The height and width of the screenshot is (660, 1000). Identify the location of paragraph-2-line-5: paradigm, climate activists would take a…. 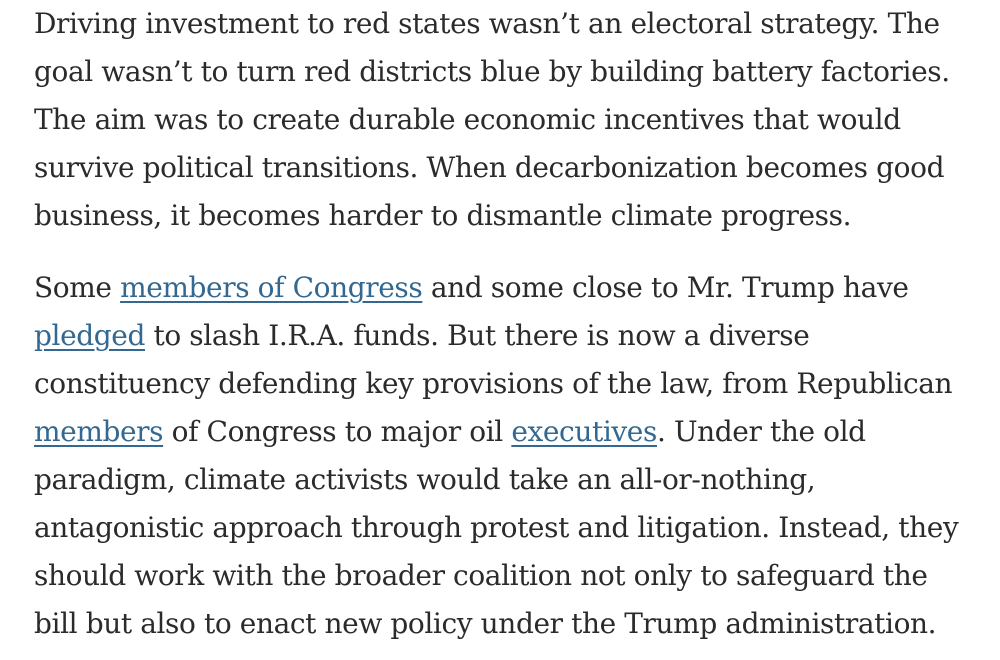
(425, 479).